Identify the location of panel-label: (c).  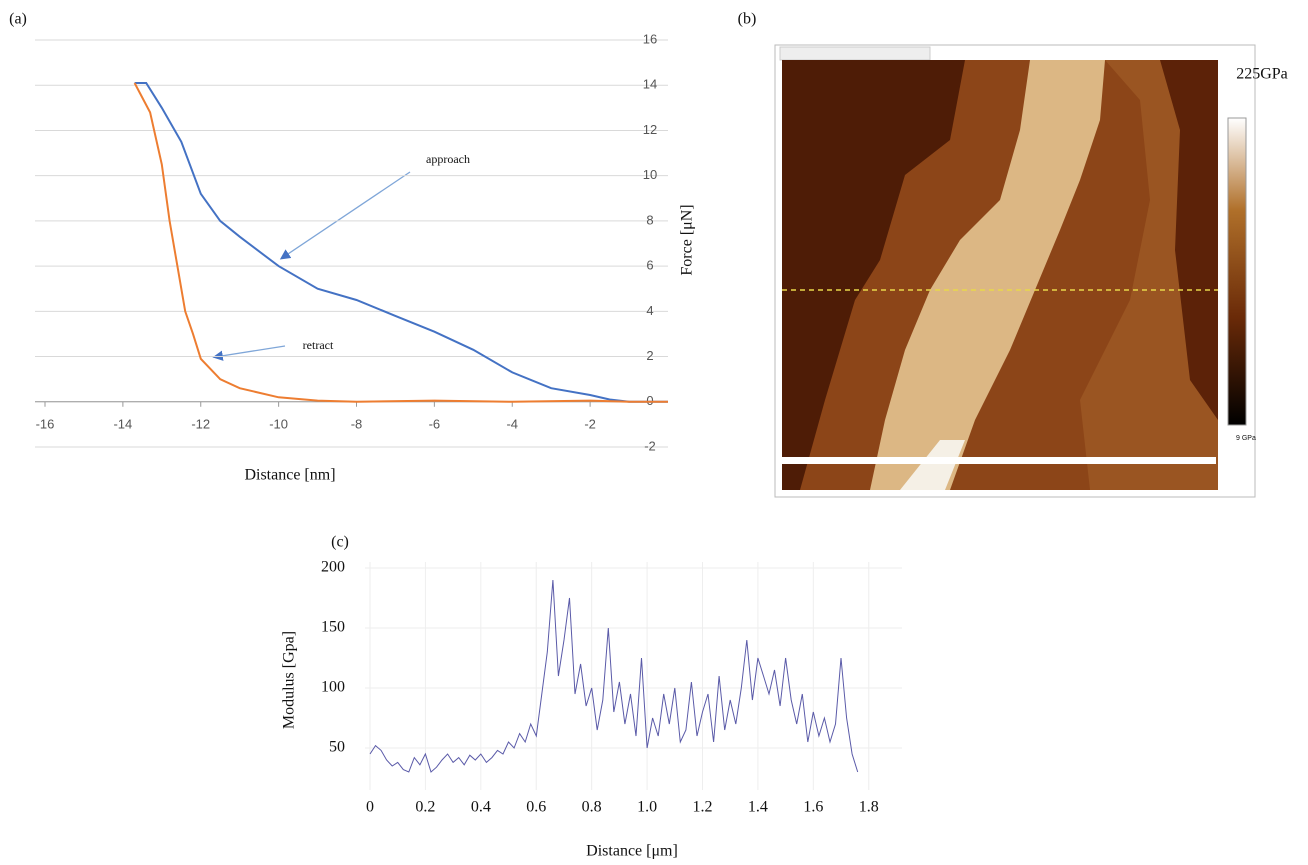
(340, 542).